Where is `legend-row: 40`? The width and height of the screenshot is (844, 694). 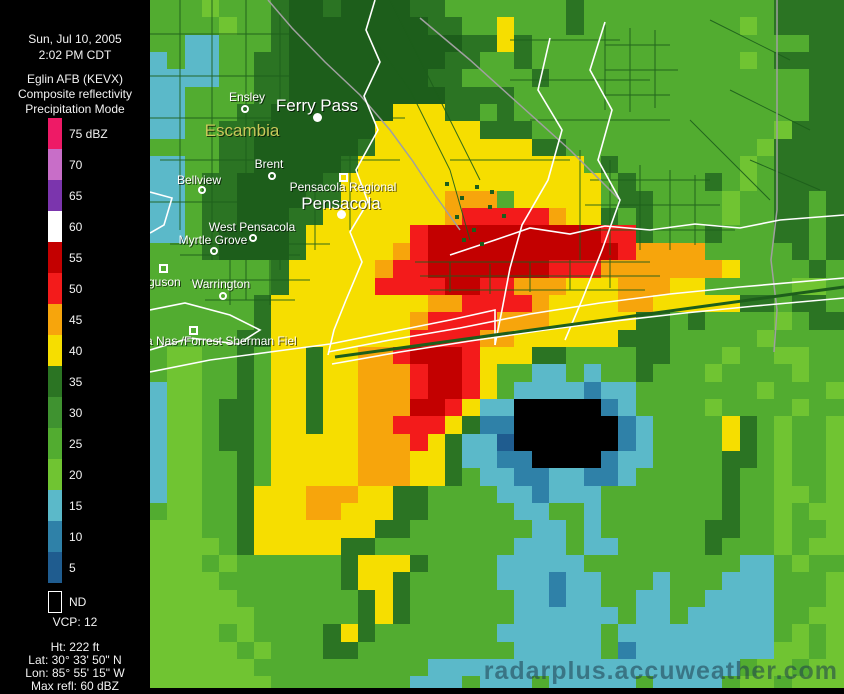
legend-row: 40 is located at coordinates (65, 350).